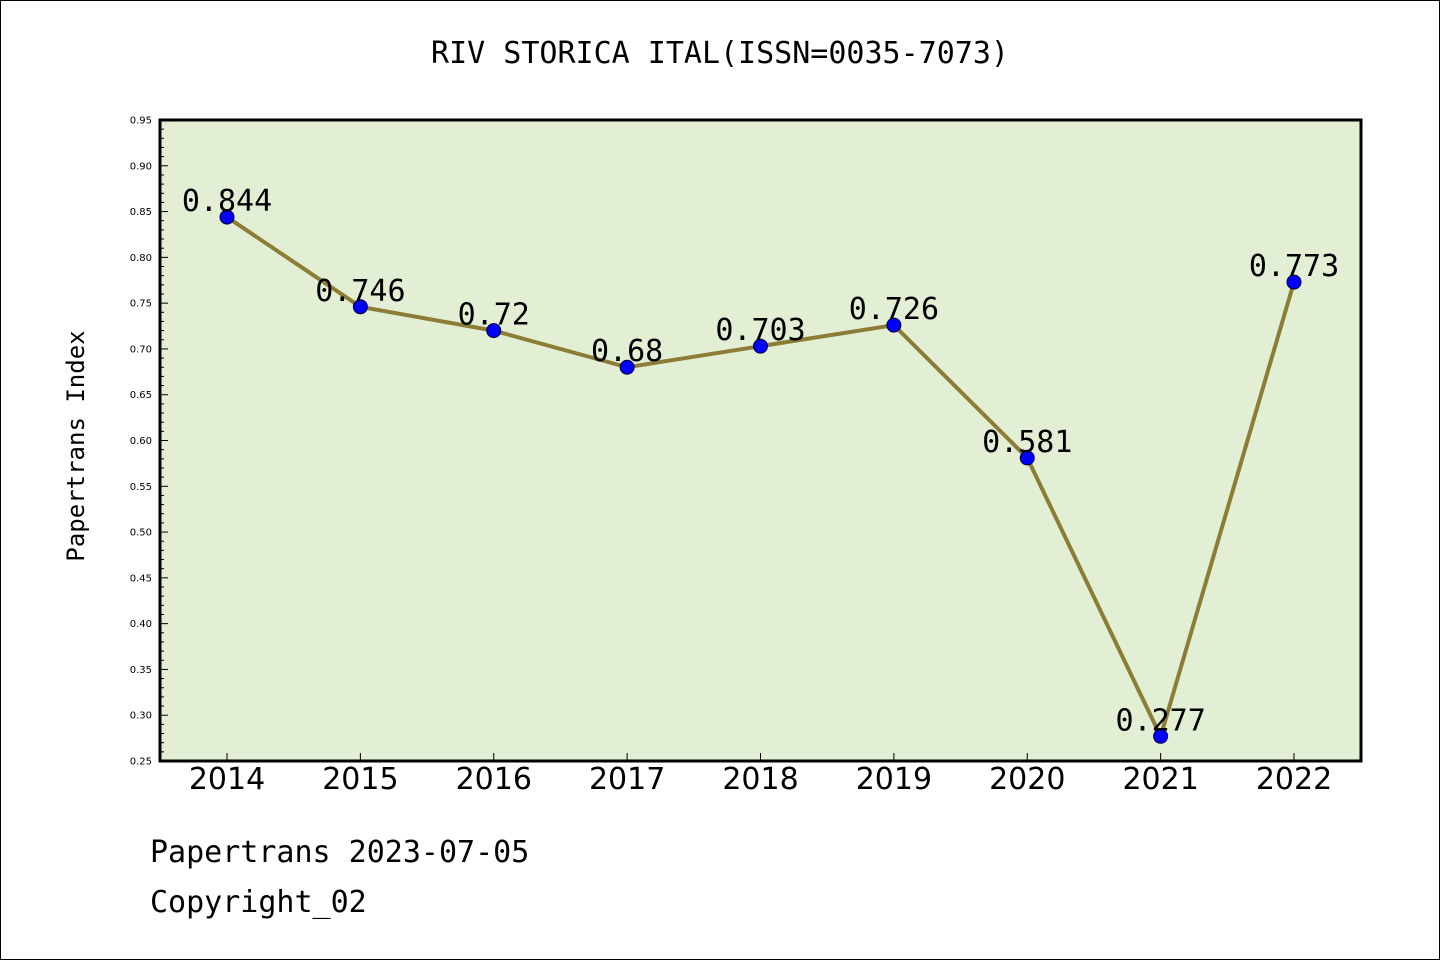 Image resolution: width=1440 pixels, height=960 pixels. Describe the element at coordinates (141, 395) in the screenshot. I see `y-tick-label: 0.65` at that location.